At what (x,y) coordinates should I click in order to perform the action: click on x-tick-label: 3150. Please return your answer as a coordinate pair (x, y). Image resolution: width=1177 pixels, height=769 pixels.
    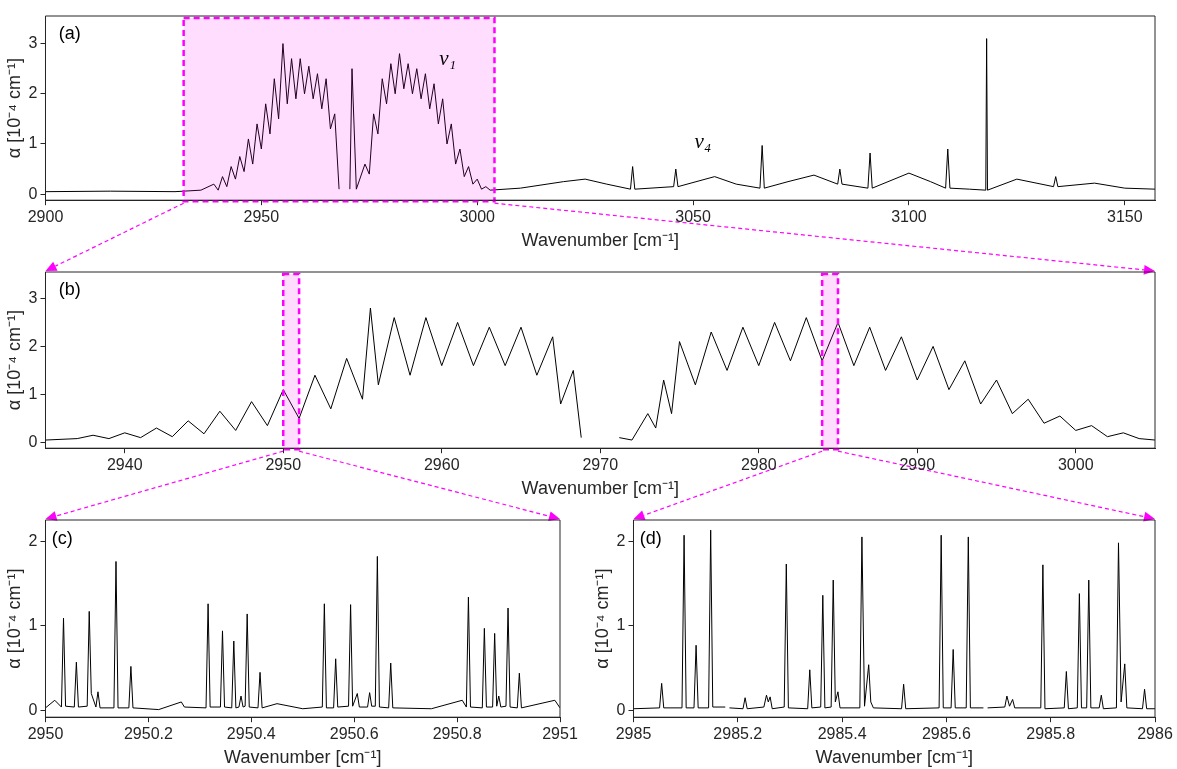
    Looking at the image, I should click on (1124, 217).